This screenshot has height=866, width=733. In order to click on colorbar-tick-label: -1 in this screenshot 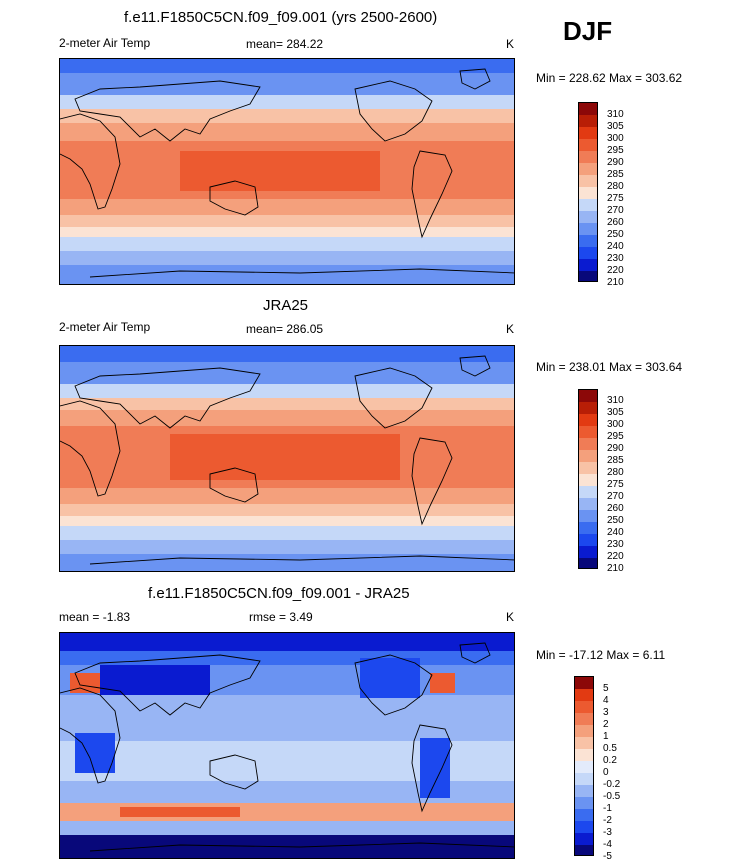, I will do `click(607, 808)`.